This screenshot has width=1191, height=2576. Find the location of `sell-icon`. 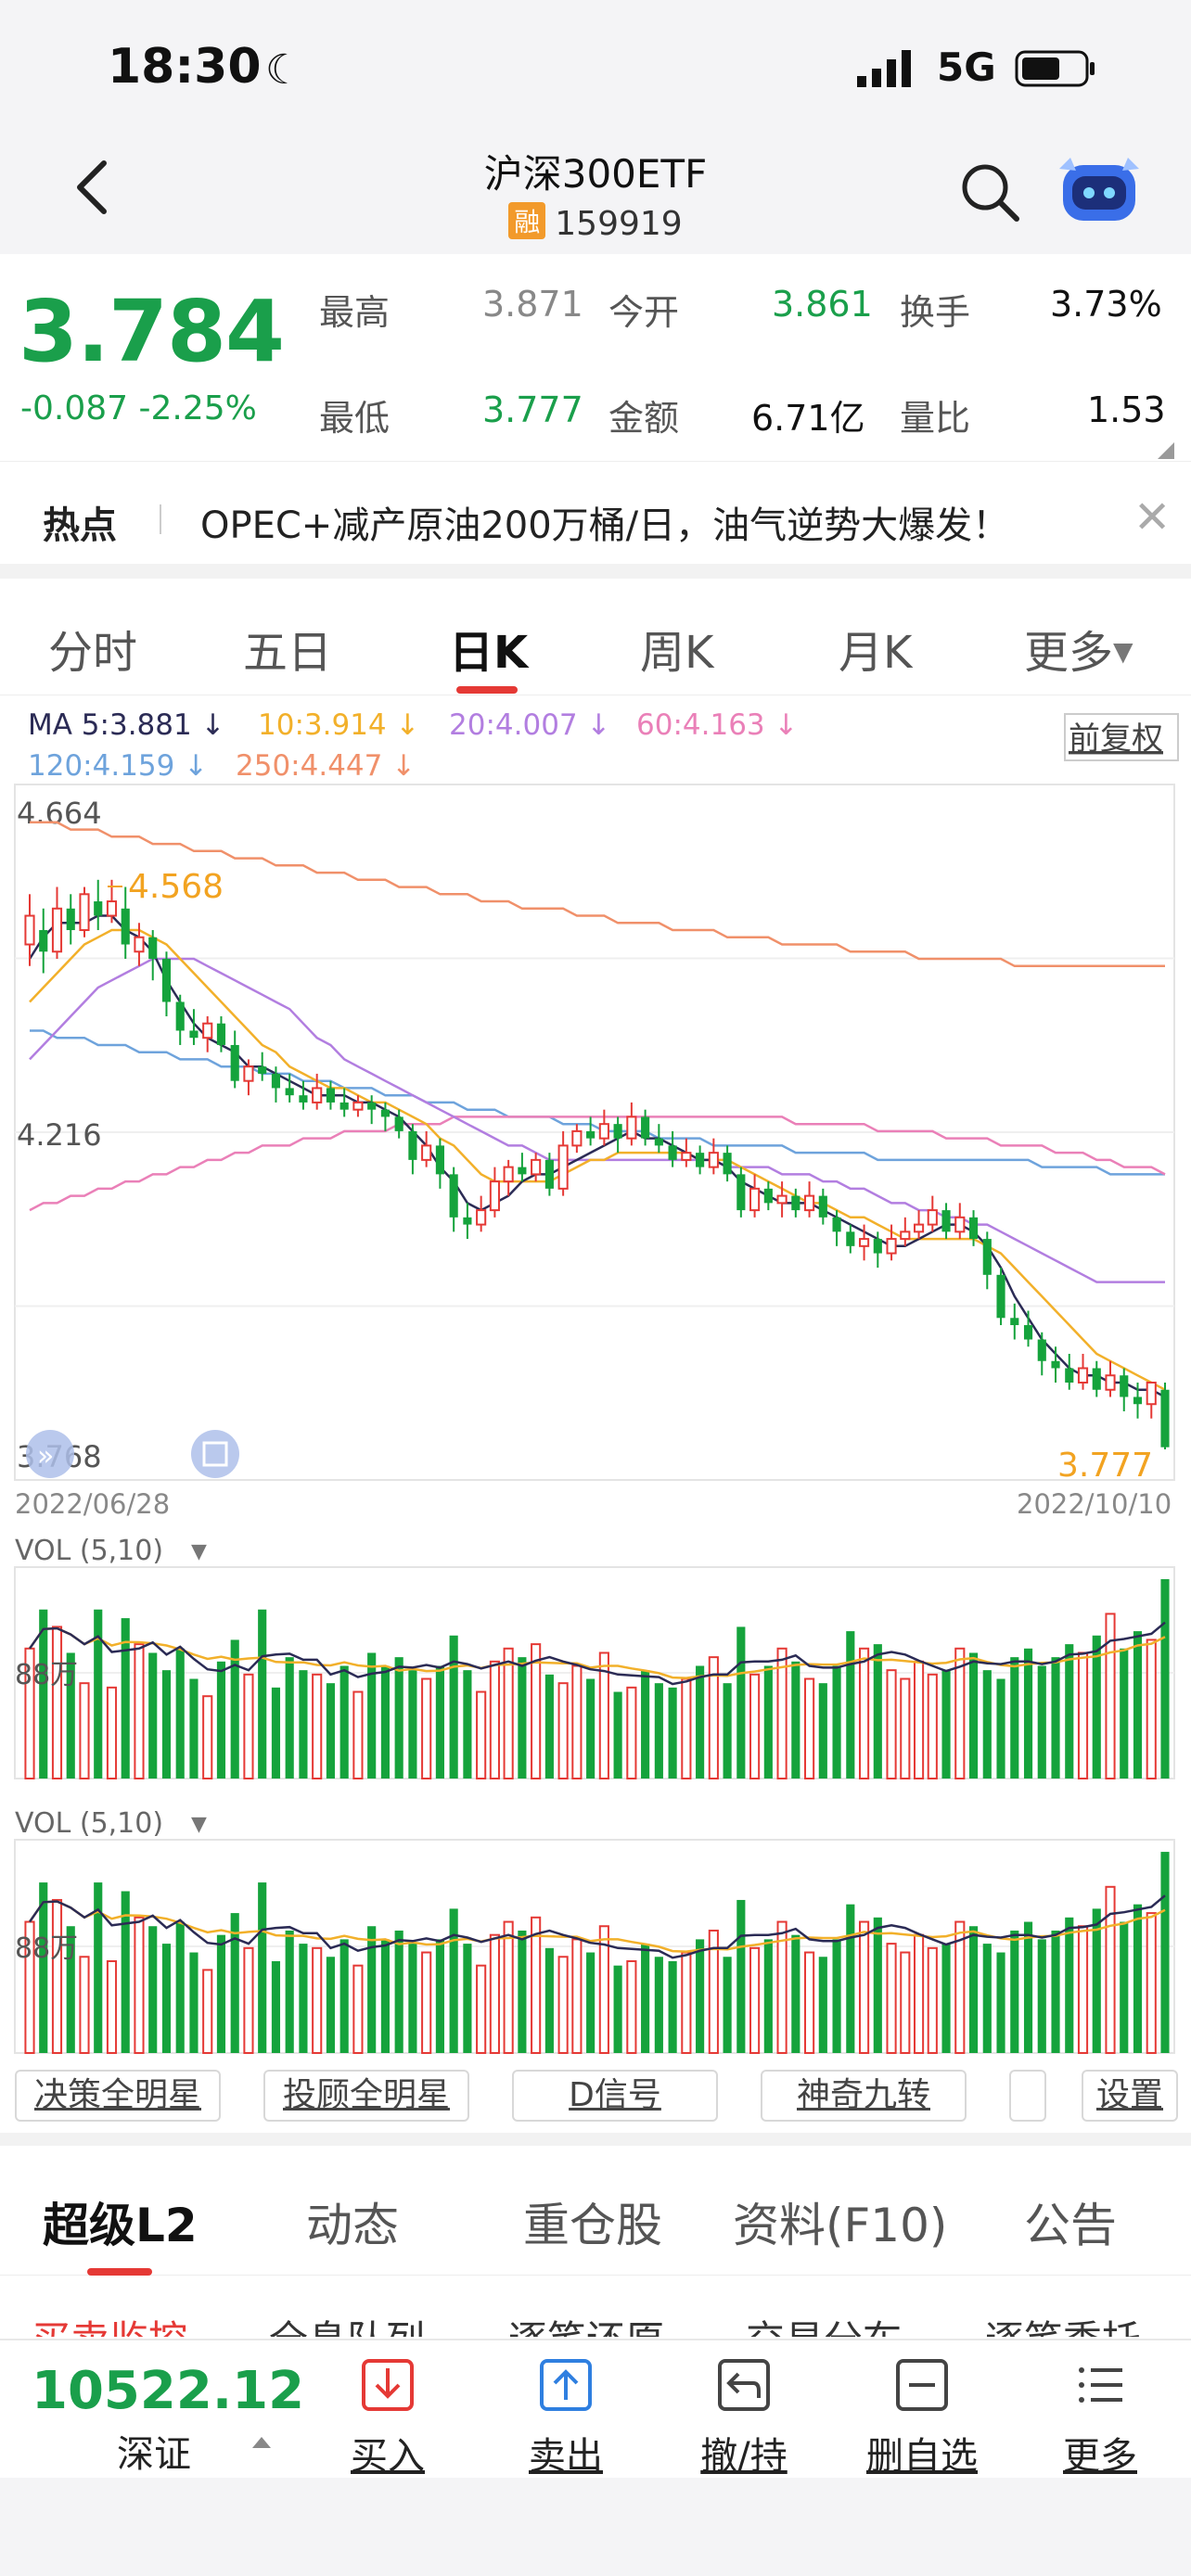

sell-icon is located at coordinates (566, 2385).